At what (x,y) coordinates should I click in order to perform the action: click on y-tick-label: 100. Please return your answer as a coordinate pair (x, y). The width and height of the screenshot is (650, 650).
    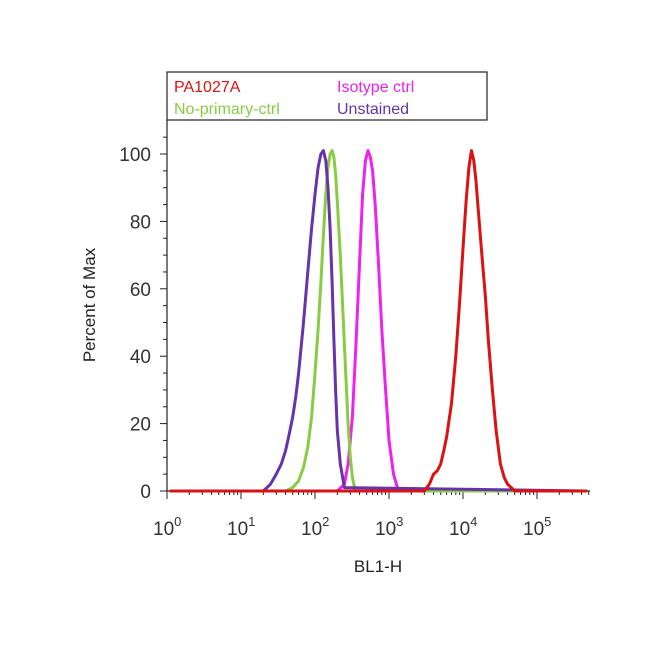
    Looking at the image, I should click on (135, 155).